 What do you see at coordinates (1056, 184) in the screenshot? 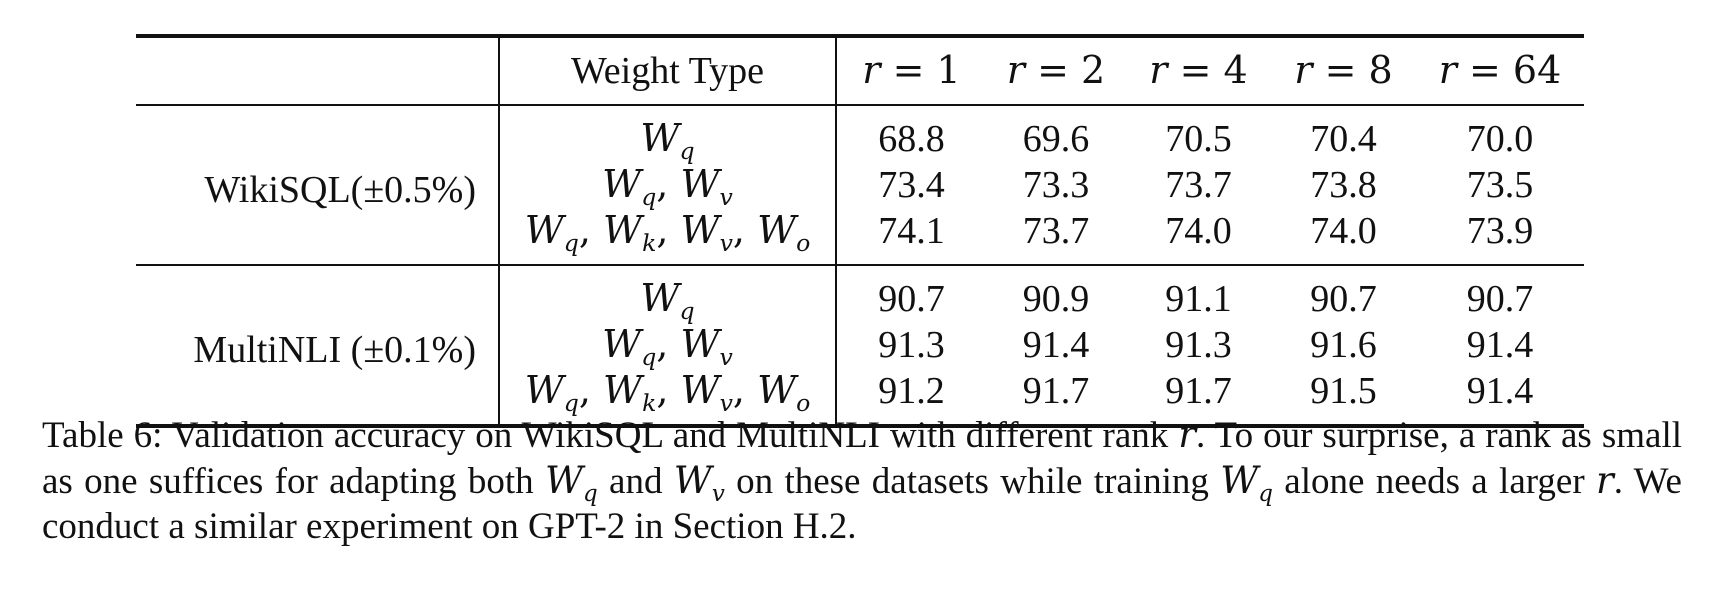
I see `accuracy-cell: 73.3` at bounding box center [1056, 184].